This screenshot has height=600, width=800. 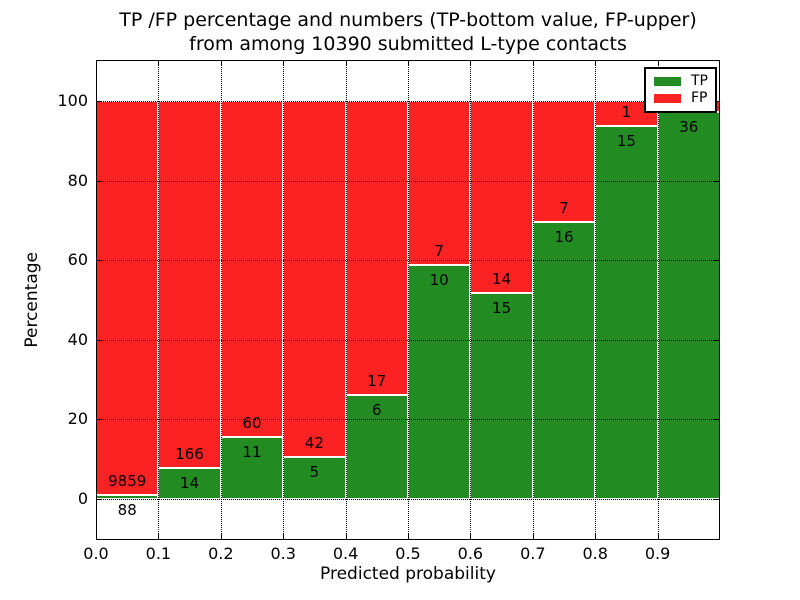 What do you see at coordinates (595, 553) in the screenshot?
I see `x-tick-label: 0.8` at bounding box center [595, 553].